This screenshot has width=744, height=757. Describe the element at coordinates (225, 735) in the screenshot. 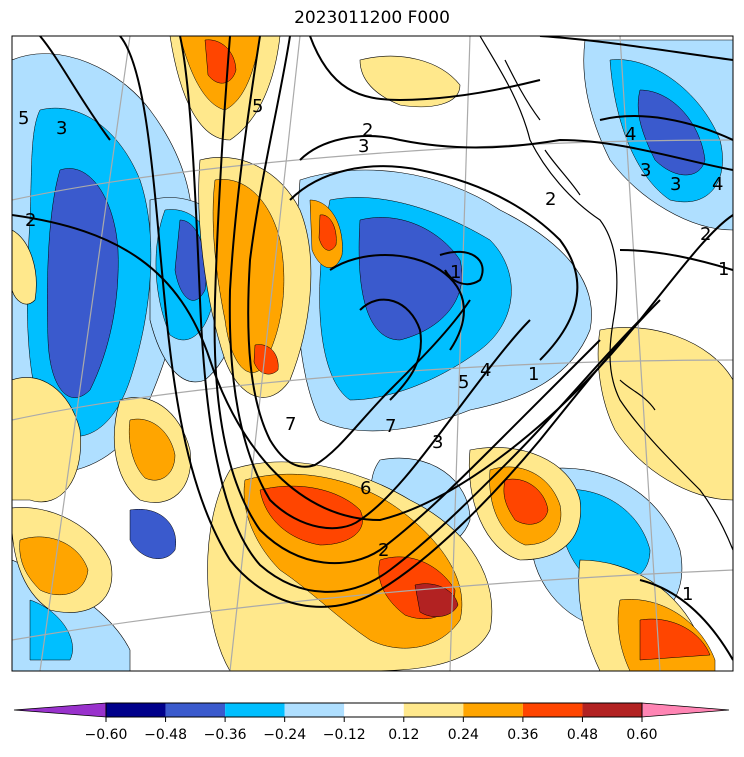

I see `colorbar-tick-label: −0.36` at that location.